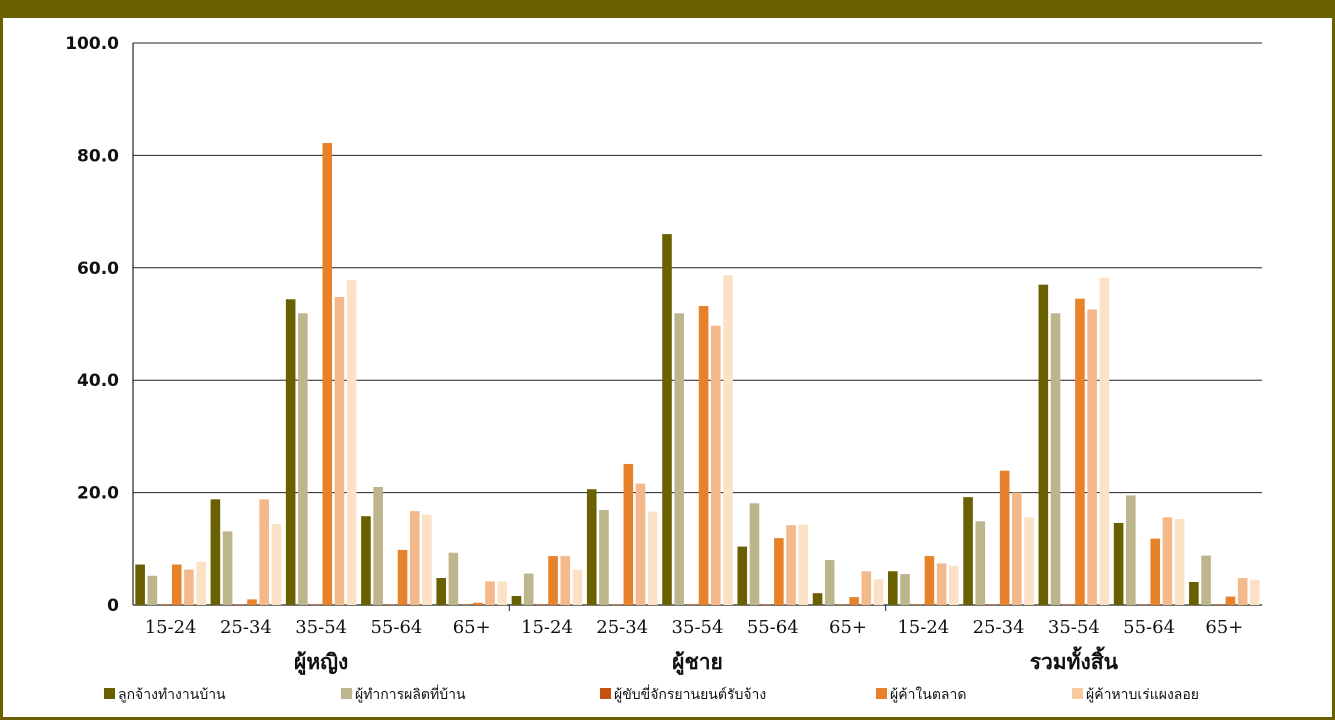  Describe the element at coordinates (113, 606) in the screenshot. I see `y-tick-label: 0` at that location.